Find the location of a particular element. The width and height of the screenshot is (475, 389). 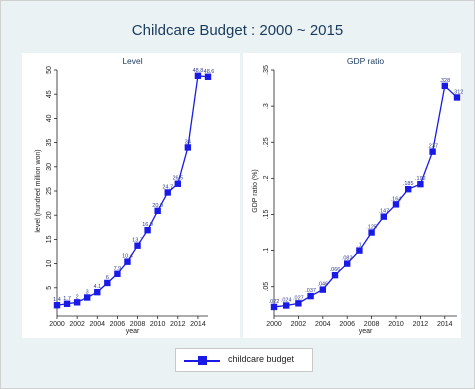

figure-title: Childcare Budget : 2000 ~ 2015 is located at coordinates (237, 30).